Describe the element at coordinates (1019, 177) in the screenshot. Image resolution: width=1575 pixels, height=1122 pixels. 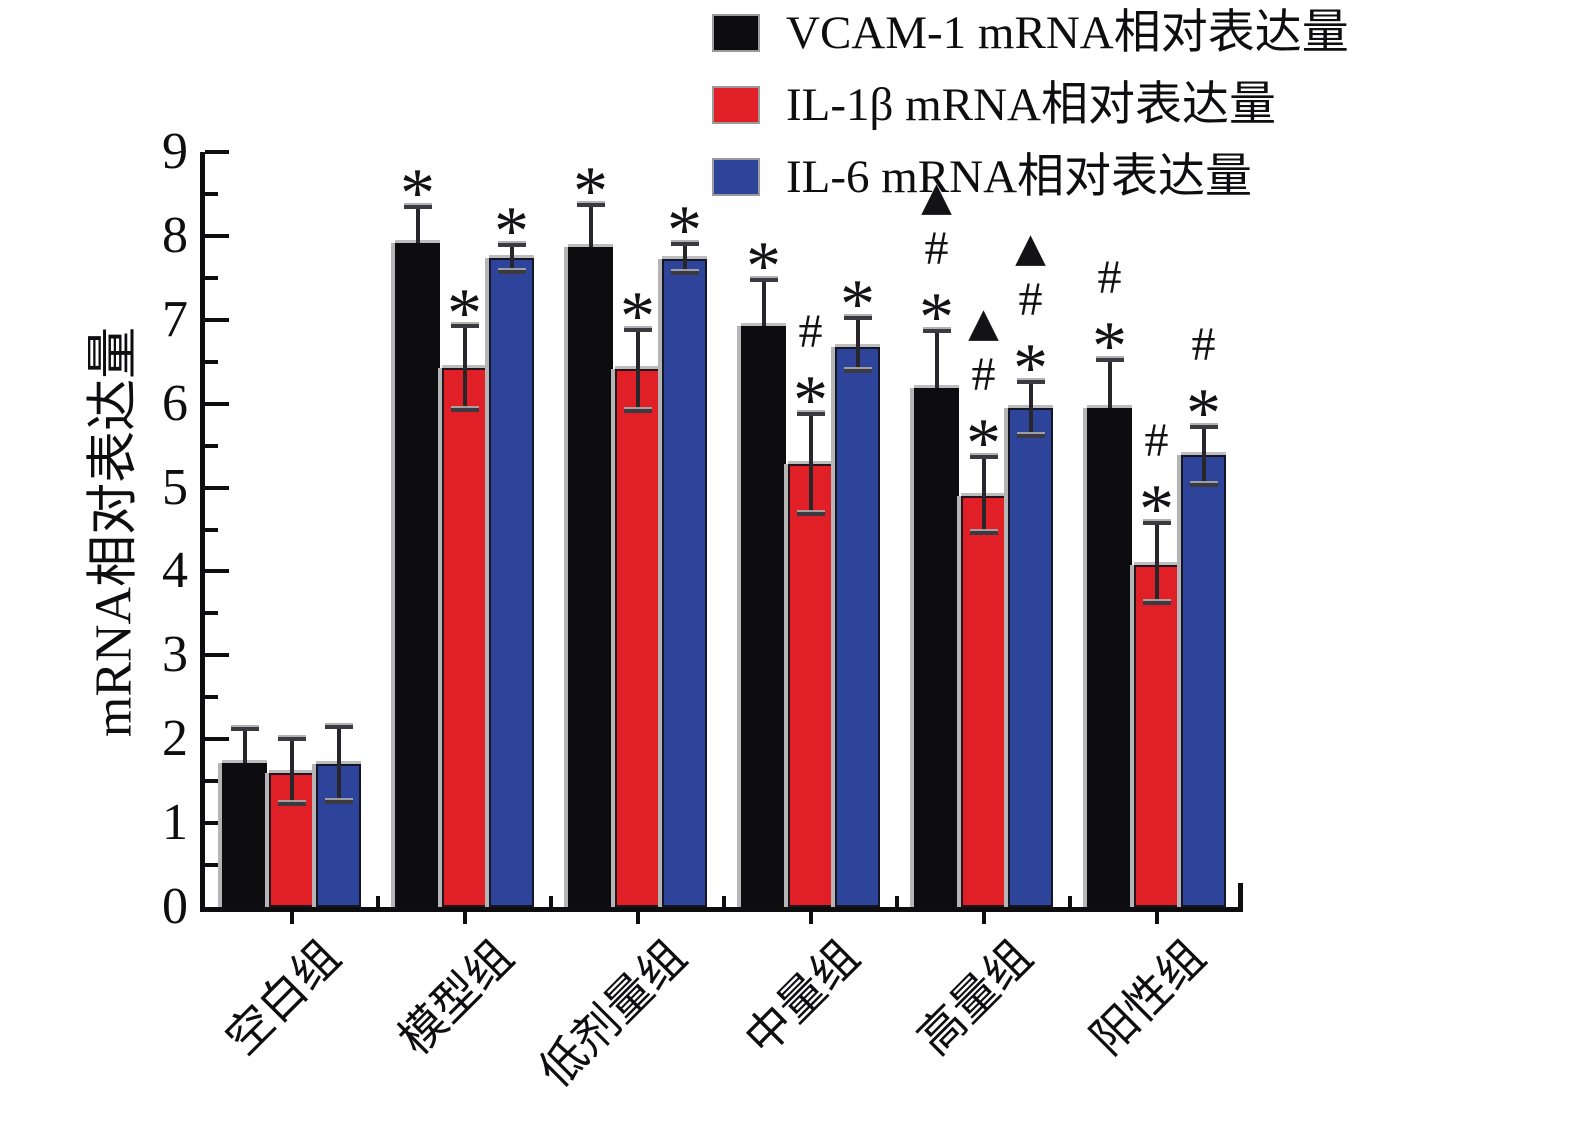
I see `legend-label: IL-6 mRNA相对表达量` at that location.